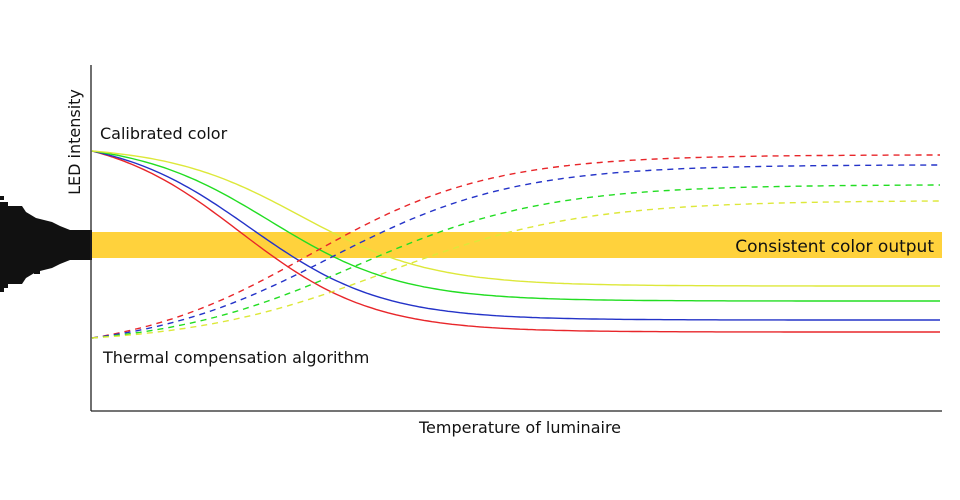 This screenshot has width=960, height=500. What do you see at coordinates (519, 427) in the screenshot?
I see `x-axis-label: Temperature of luminaire` at bounding box center [519, 427].